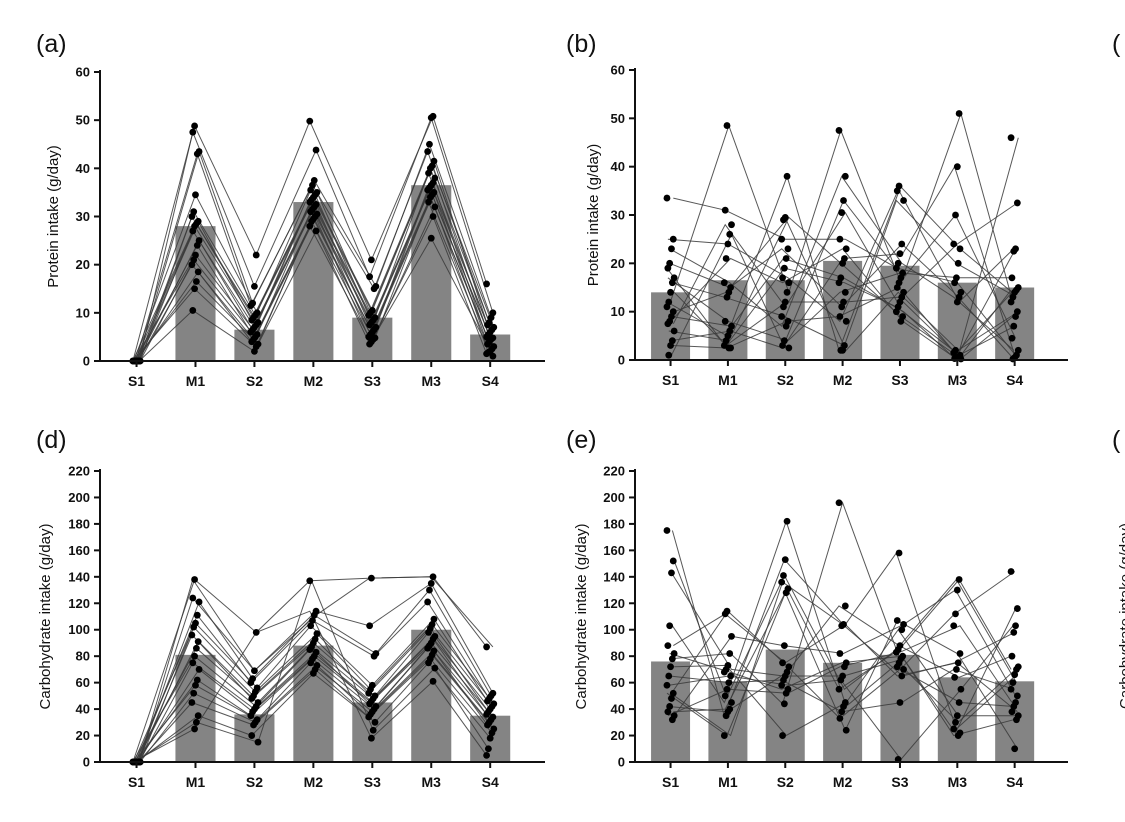  What do you see at coordinates (1118, 369) in the screenshot?
I see `partial-panels-right: ((Carbohydrate intake (g/day)` at bounding box center [1118, 369].